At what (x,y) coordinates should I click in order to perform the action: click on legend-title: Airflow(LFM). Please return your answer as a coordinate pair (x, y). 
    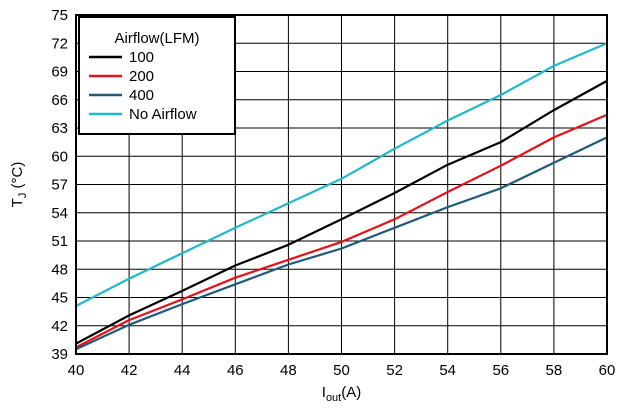
    Looking at the image, I should click on (157, 38).